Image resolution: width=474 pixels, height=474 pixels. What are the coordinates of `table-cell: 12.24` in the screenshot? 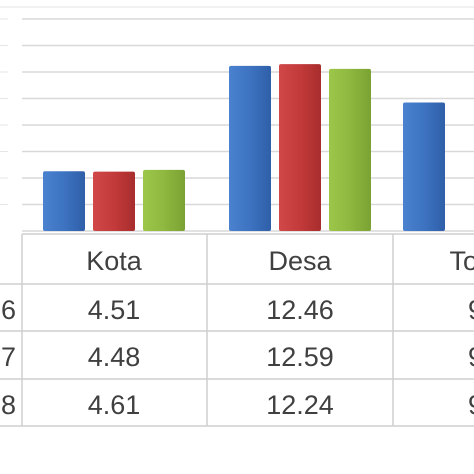 It's located at (300, 405).